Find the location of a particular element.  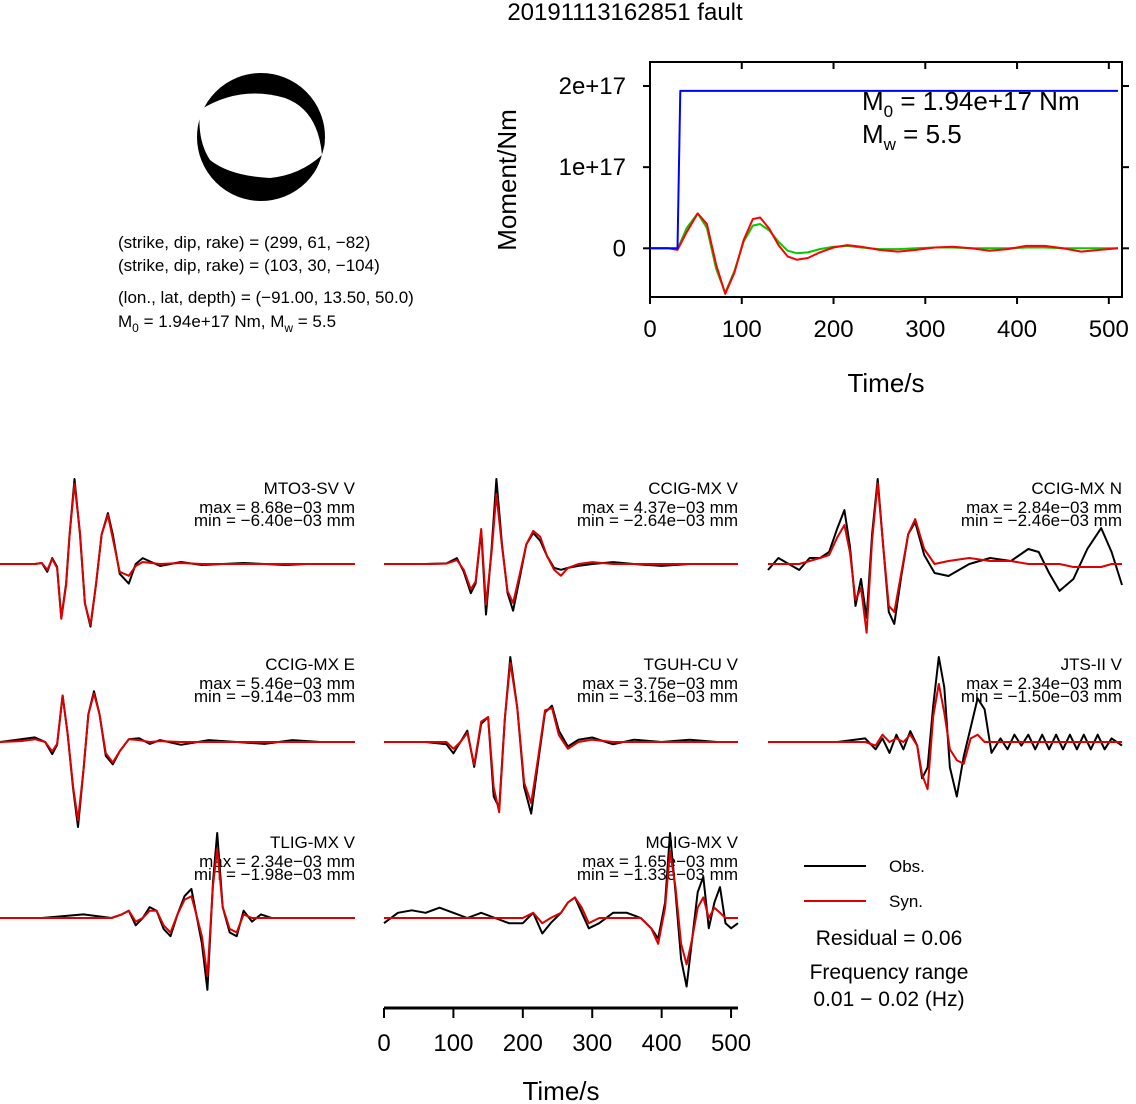

beachball-white-lobe is located at coordinates (260, 135).